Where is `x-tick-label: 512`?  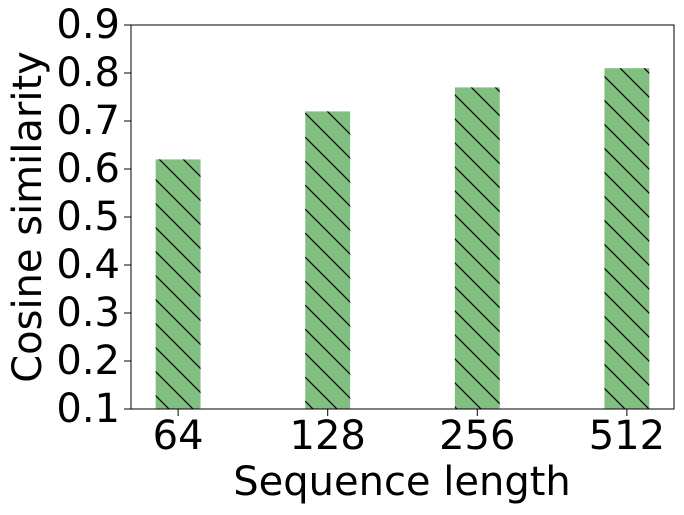
x-tick-label: 512 is located at coordinates (627, 436).